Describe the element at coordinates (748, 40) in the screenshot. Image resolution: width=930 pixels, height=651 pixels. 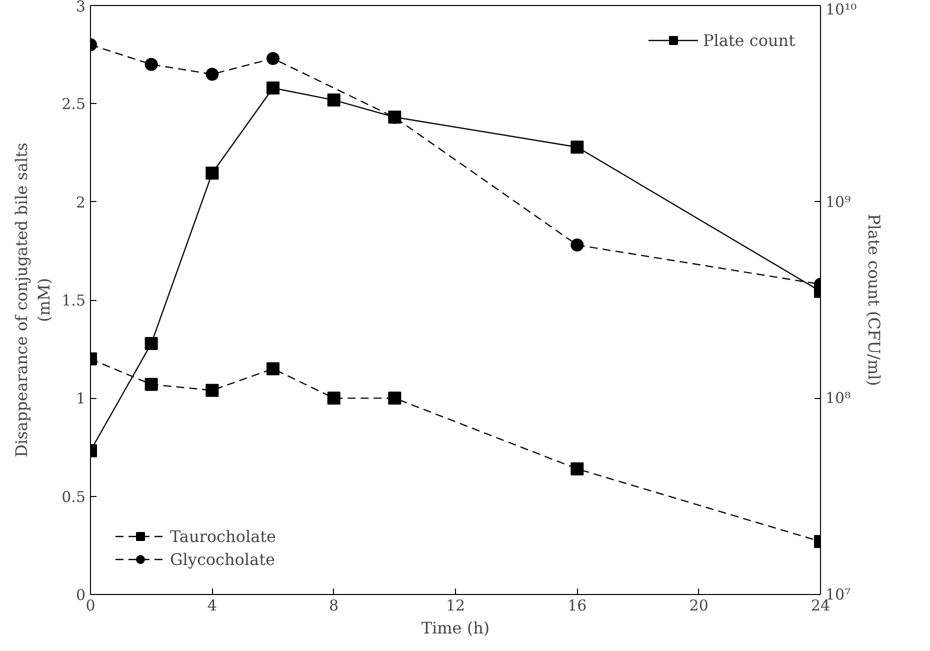
I see `legend-label: Plate count` at that location.